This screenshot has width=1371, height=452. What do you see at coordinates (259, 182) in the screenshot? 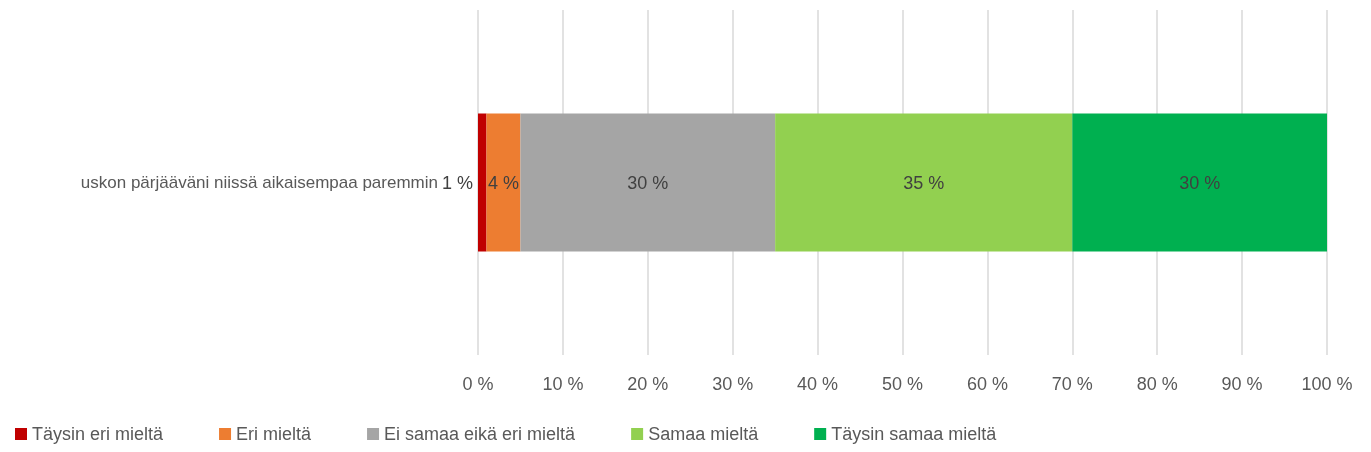
I see `y-tick-label: uskon pärjääväni niissä aikaisempaa paremmin` at bounding box center [259, 182].